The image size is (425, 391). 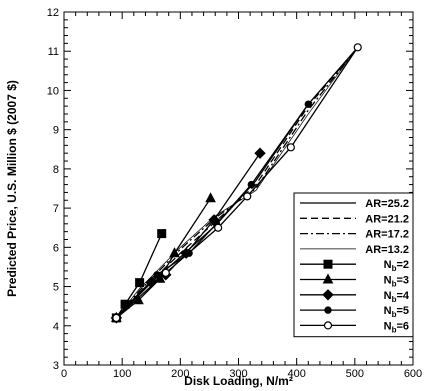 I want to click on y-tick-label: 6, so click(x=56, y=248).